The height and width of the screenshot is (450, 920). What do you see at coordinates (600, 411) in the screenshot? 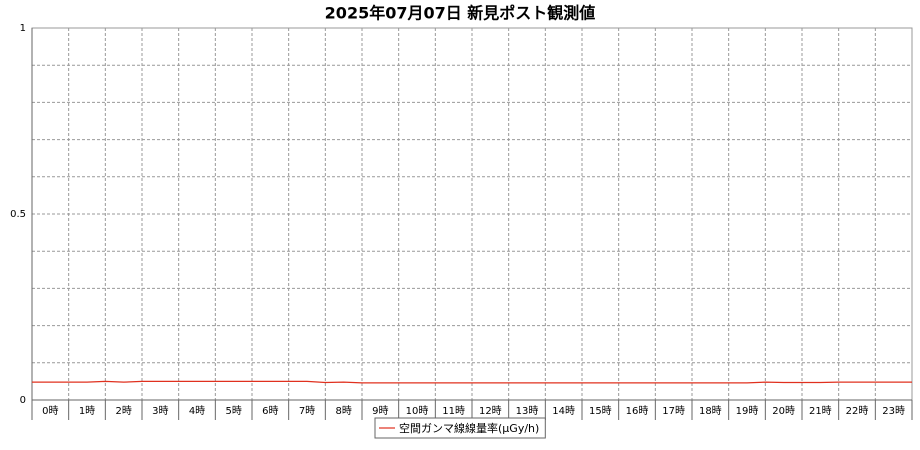
I see `x-tick-label: 15時` at bounding box center [600, 411].